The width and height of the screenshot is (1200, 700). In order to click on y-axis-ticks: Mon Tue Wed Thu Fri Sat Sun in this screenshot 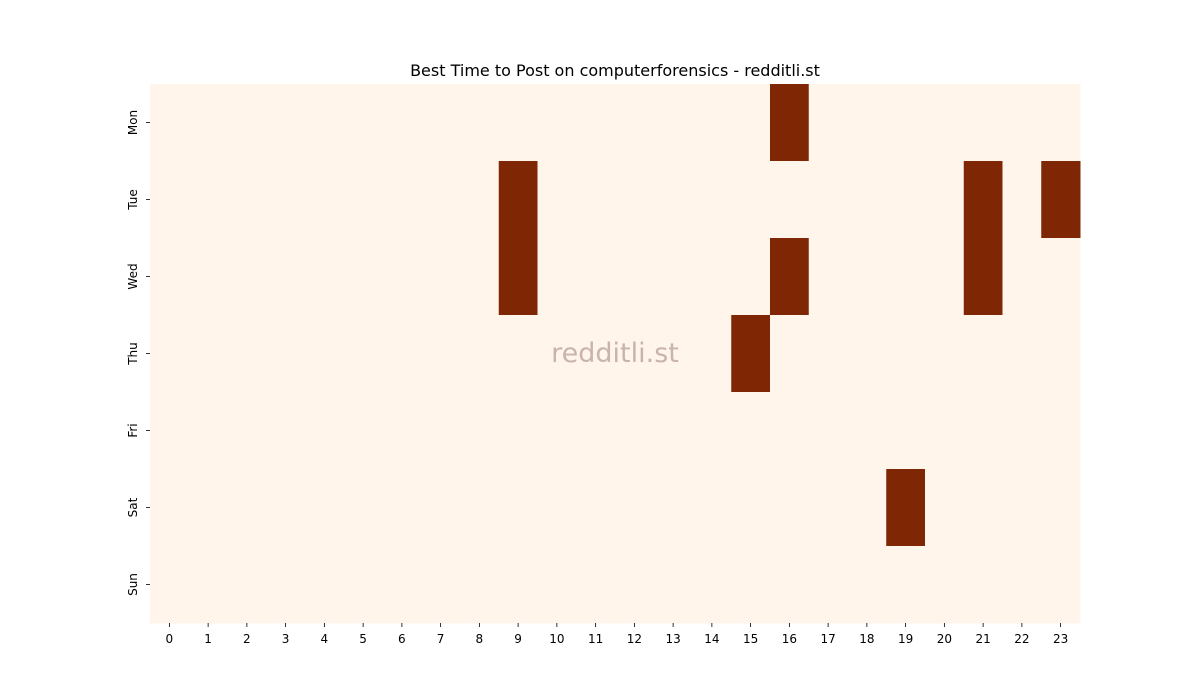, I will do `click(138, 353)`.